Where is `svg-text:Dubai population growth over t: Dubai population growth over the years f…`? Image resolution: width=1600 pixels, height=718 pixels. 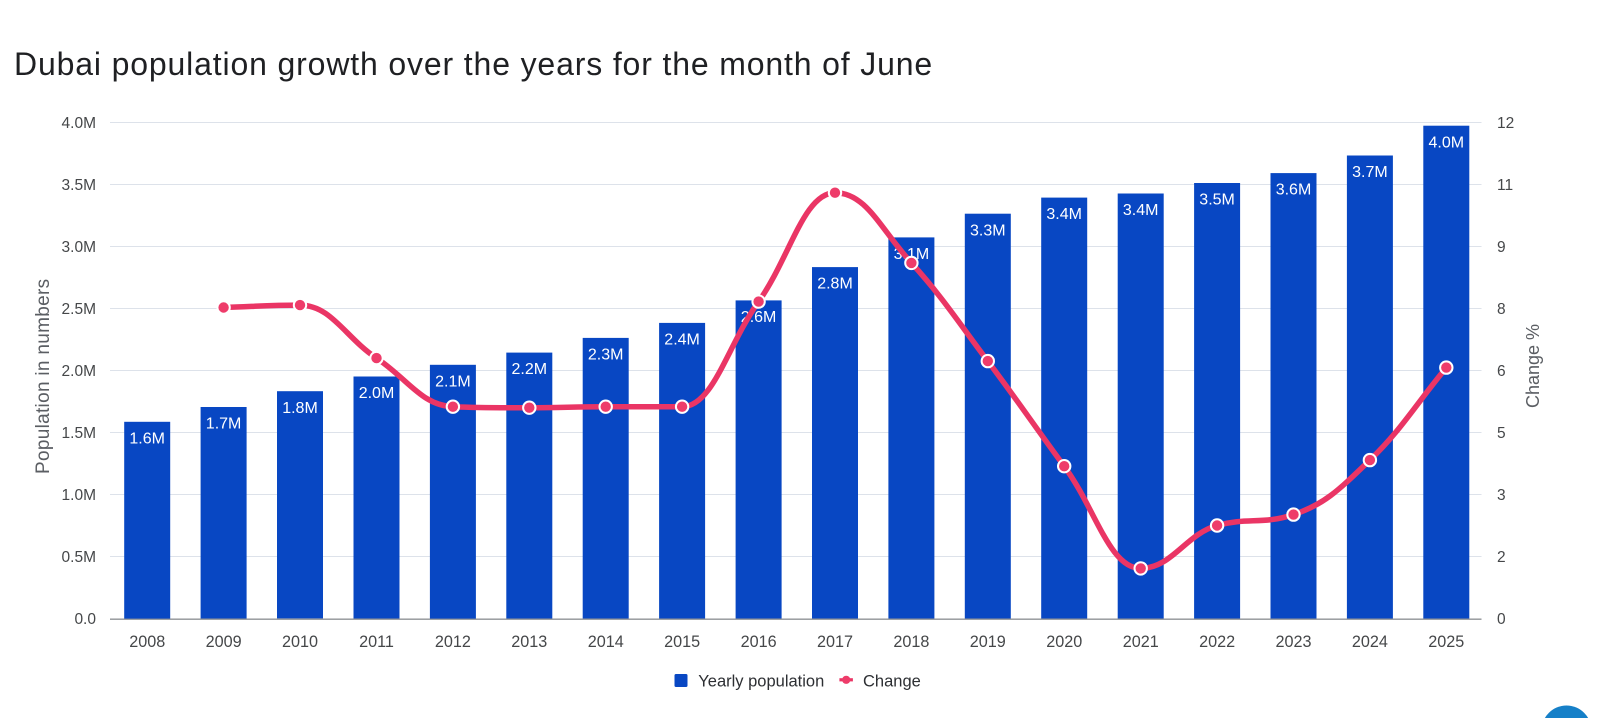
svg-text:Dubai population growth over t: Dubai population growth over the years f… is located at coordinates (473, 64).